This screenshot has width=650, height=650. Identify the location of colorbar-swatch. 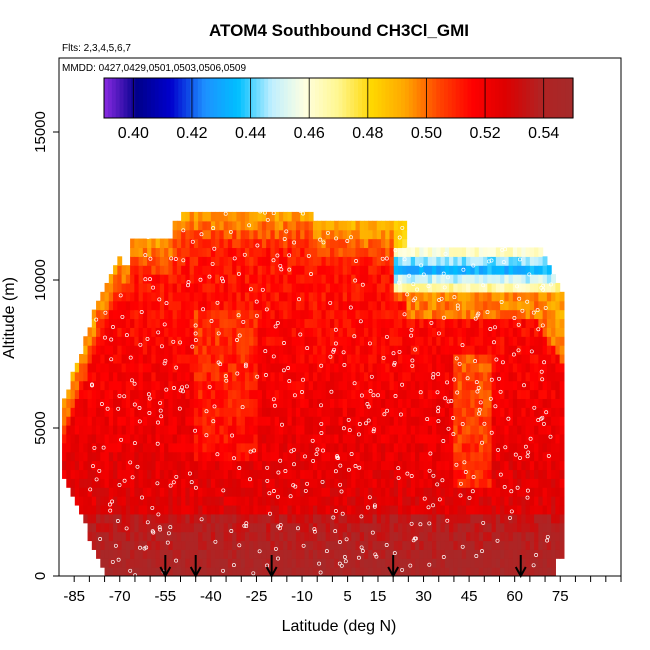
(204, 98).